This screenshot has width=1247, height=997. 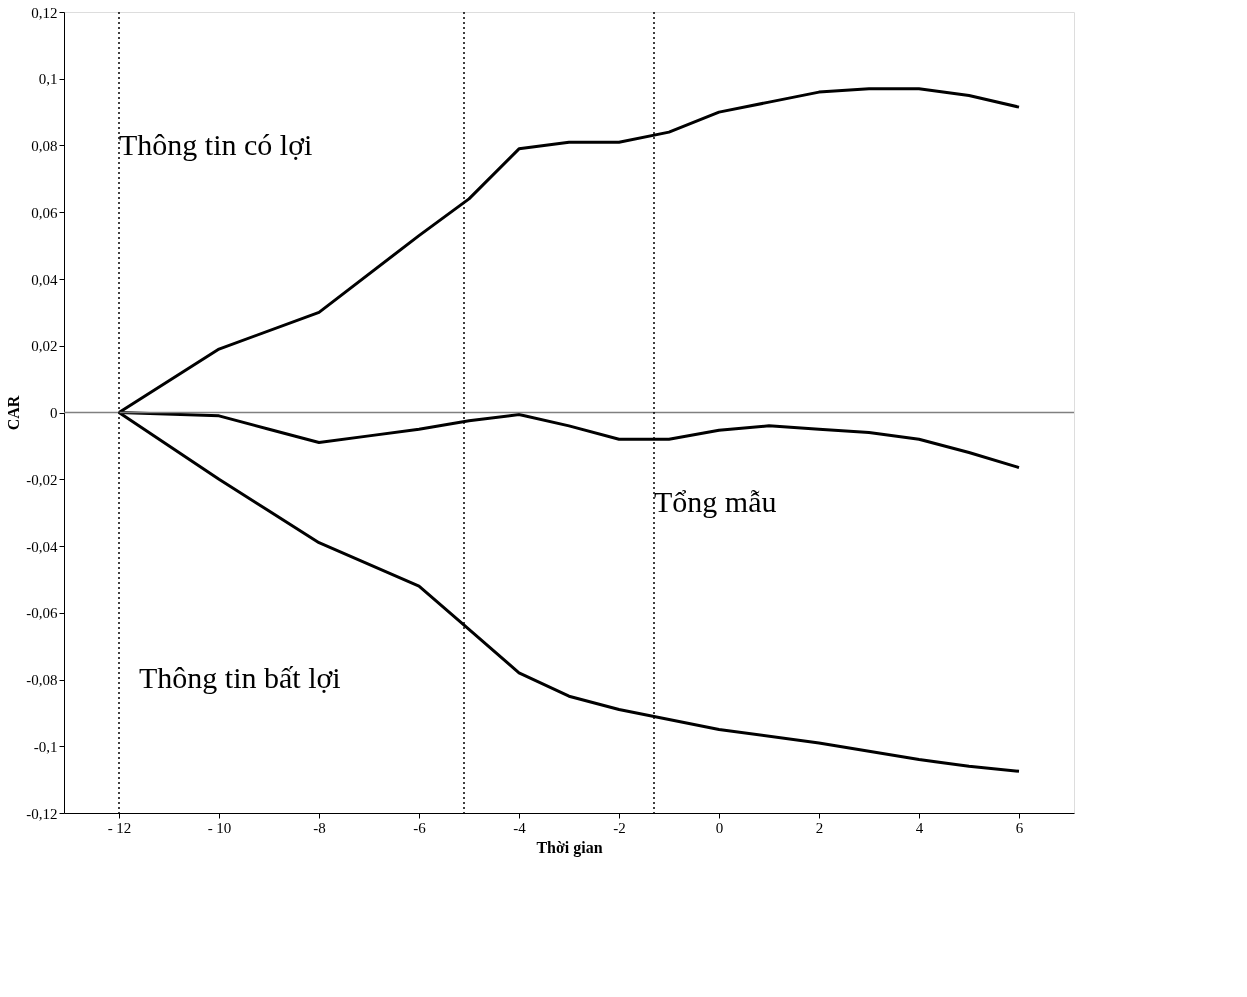 I want to click on y-tick-label: -0,04, so click(x=42, y=546).